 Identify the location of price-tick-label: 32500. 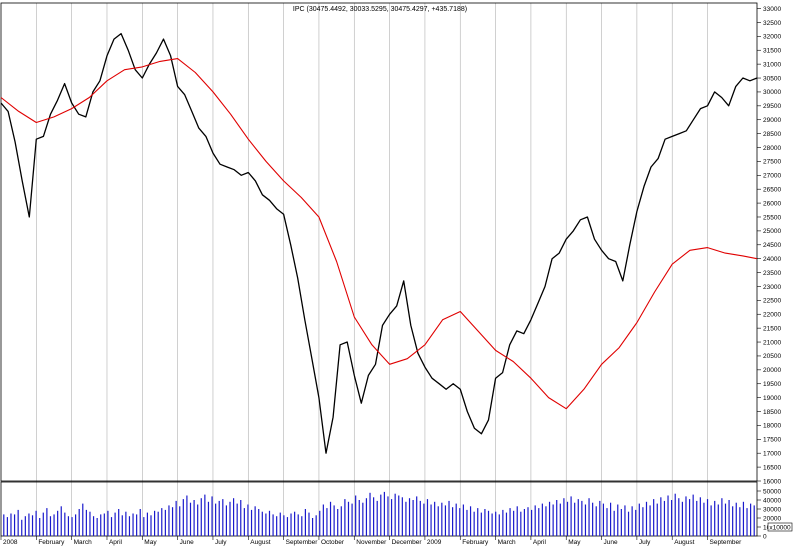
(772, 23).